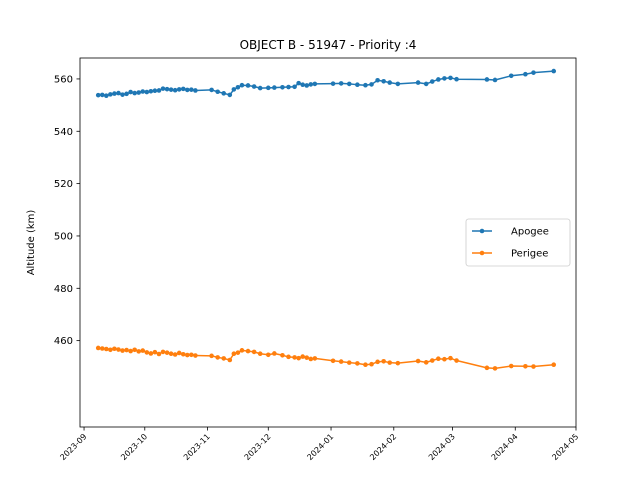 Image resolution: width=640 pixels, height=480 pixels. I want to click on legend: Apogee Perigee, so click(518, 242).